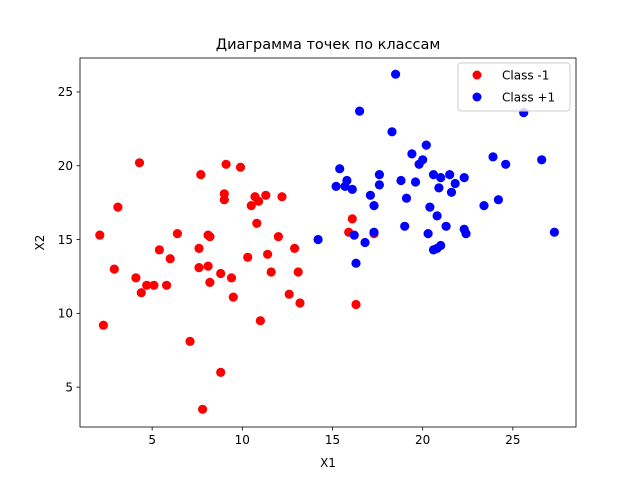 This screenshot has width=640, height=480. I want to click on x-axis-ticks: 5 10 15 20 25, so click(334, 437).